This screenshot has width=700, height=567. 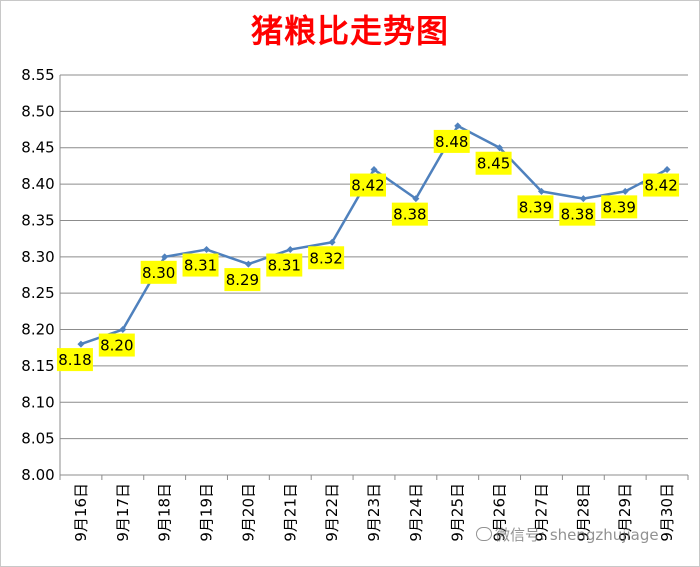 I want to click on x-tick-label: 9月20日, so click(x=248, y=512).